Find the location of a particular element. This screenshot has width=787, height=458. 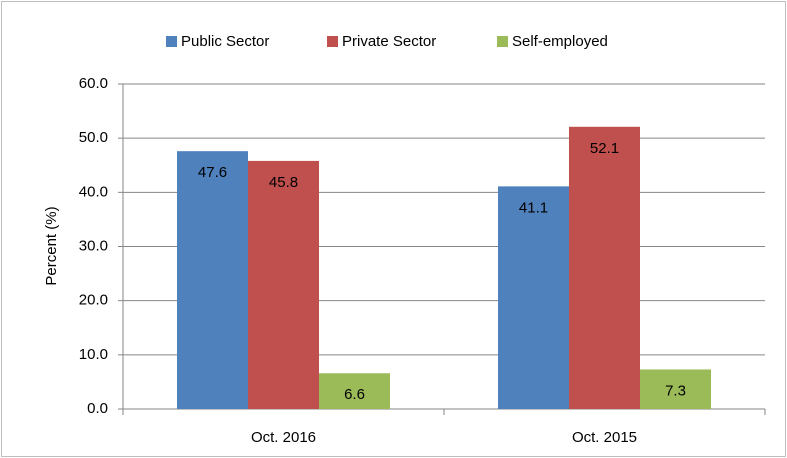

data-label: 52.1 is located at coordinates (604, 148).